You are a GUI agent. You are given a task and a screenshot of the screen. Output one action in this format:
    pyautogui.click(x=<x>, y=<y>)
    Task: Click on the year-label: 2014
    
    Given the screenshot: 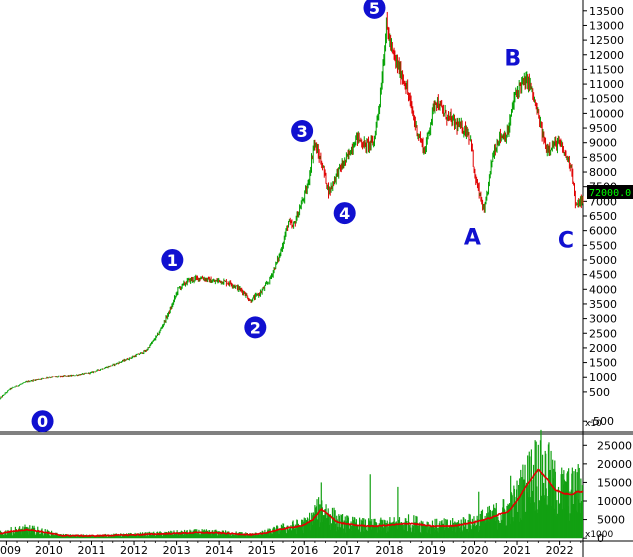 What is the action you would take?
    pyautogui.click(x=219, y=550)
    